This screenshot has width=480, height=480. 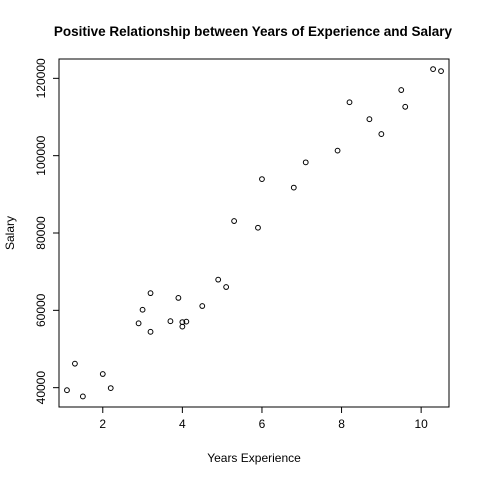 What do you see at coordinates (102, 424) in the screenshot?
I see `x-tick-label: 2` at bounding box center [102, 424].